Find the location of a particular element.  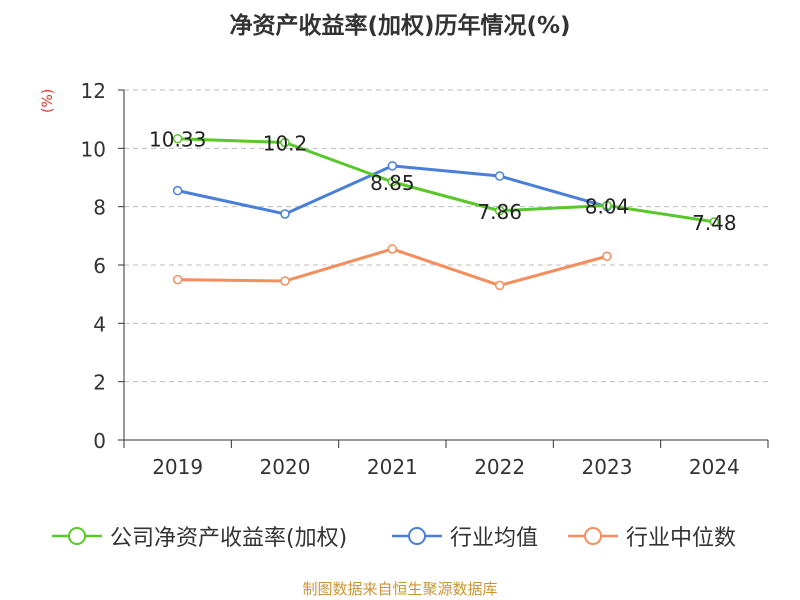

legend-item-industry-median: 行业中位数 is located at coordinates (652, 536).